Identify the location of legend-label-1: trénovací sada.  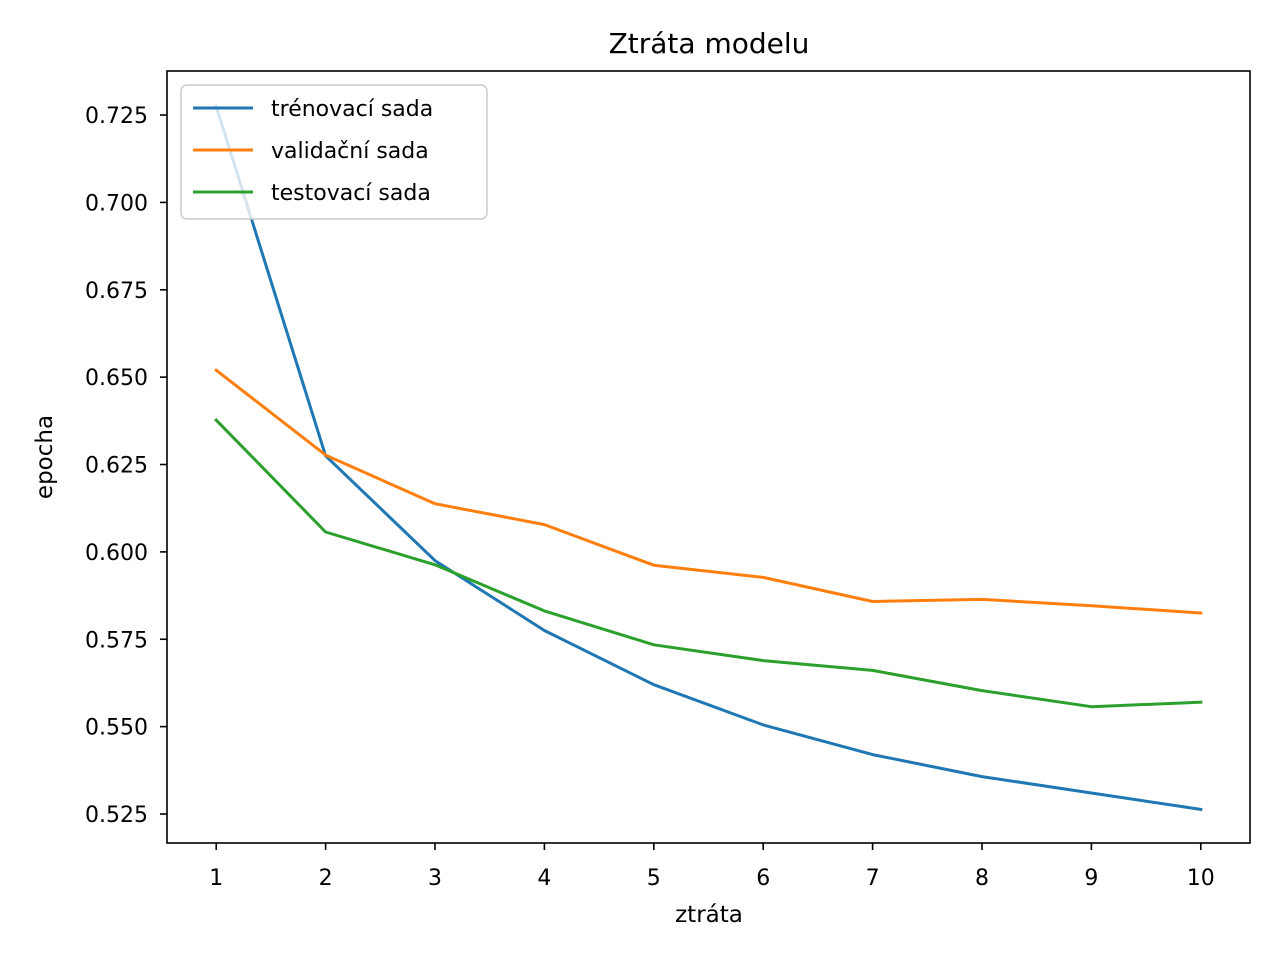
(352, 109).